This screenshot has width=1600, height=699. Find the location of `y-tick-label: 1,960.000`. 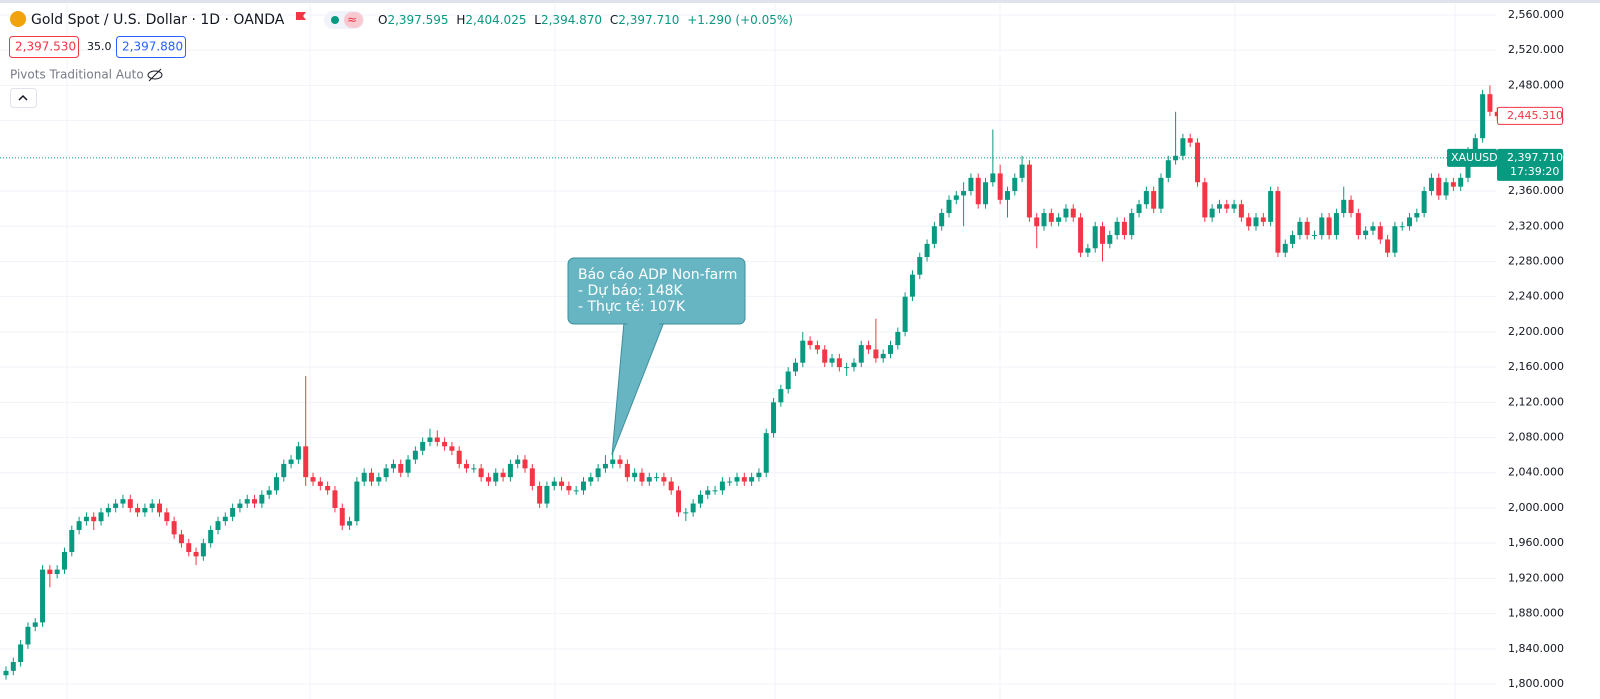

y-tick-label: 1,960.000 is located at coordinates (1536, 542).